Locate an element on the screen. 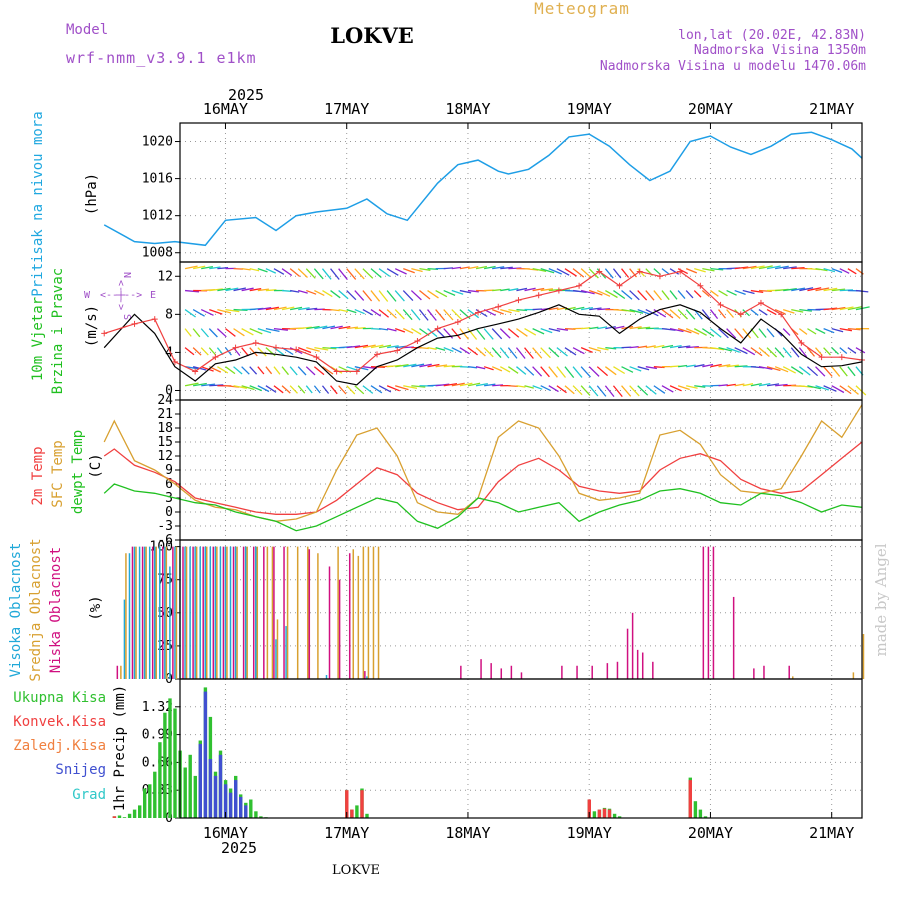 Image resolution: width=900 pixels, height=900 pixels. product-title: Meteogram is located at coordinates (582, 9).